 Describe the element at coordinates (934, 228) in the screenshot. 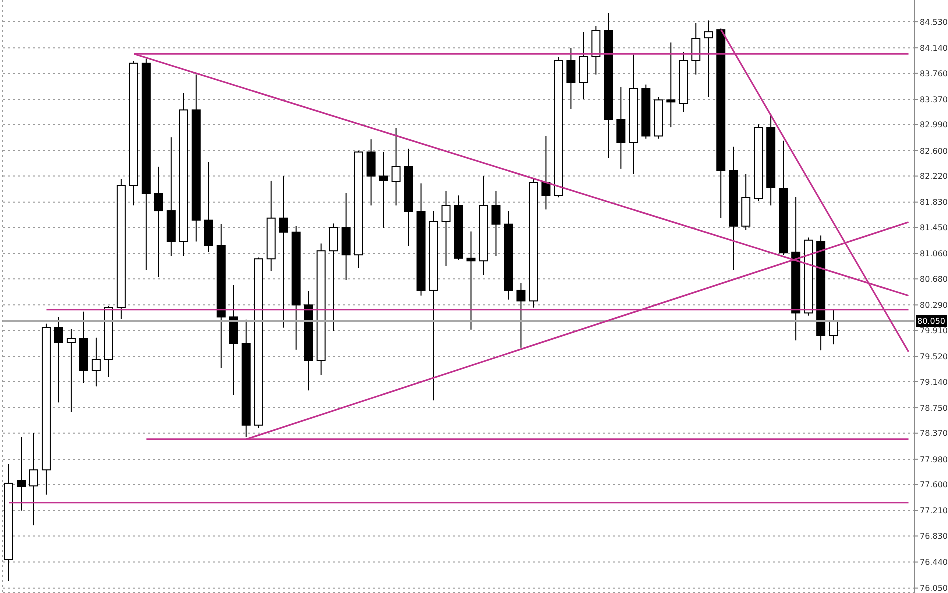

I see `y-tick-label: 81.450` at that location.